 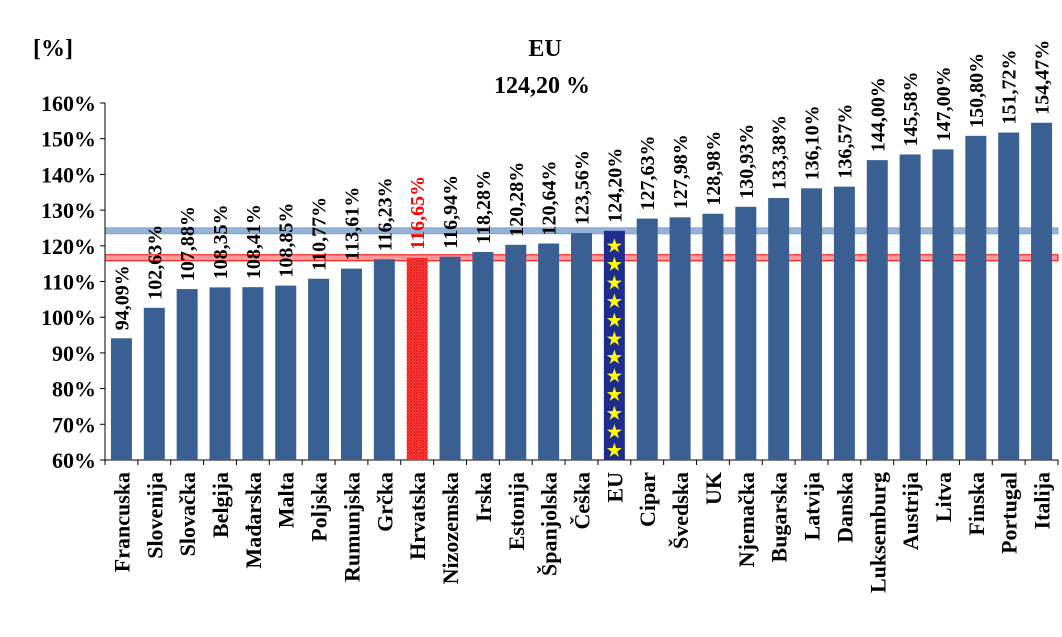 I want to click on category-label-9: Hrvatska, so click(x=417, y=516).